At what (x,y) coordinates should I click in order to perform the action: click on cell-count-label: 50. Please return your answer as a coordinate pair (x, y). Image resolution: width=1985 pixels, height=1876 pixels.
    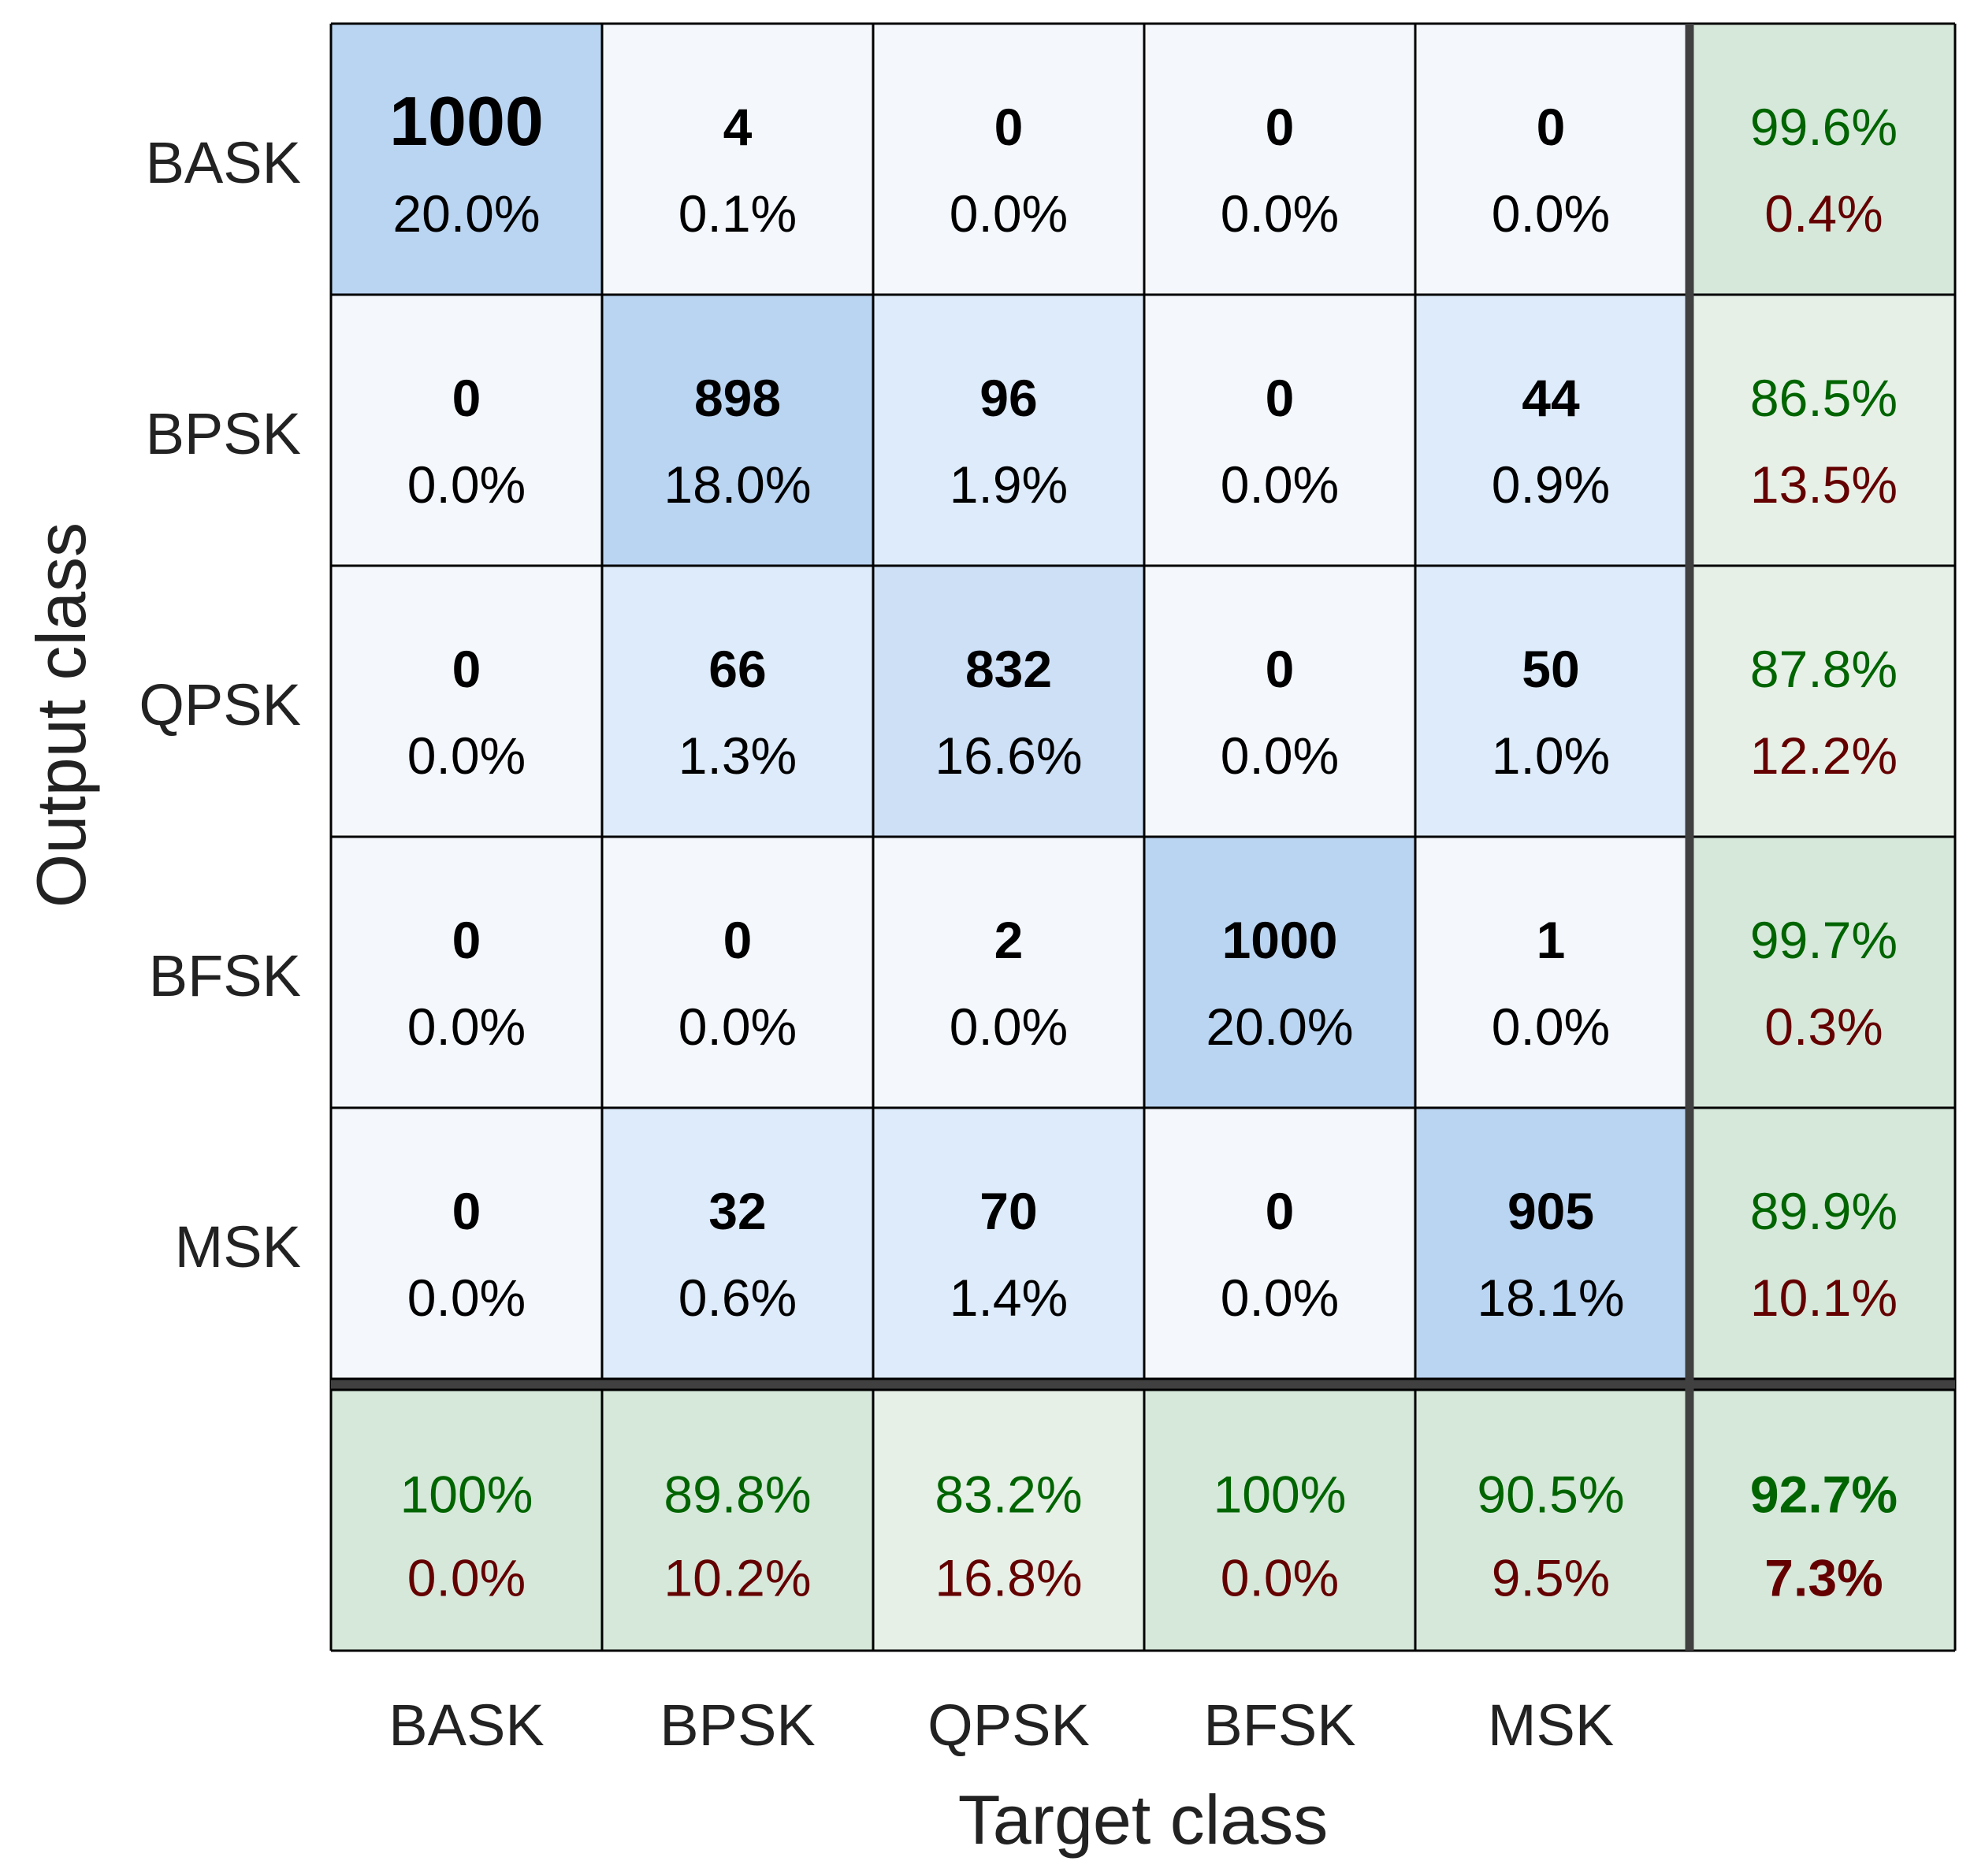
    Looking at the image, I should click on (1550, 669).